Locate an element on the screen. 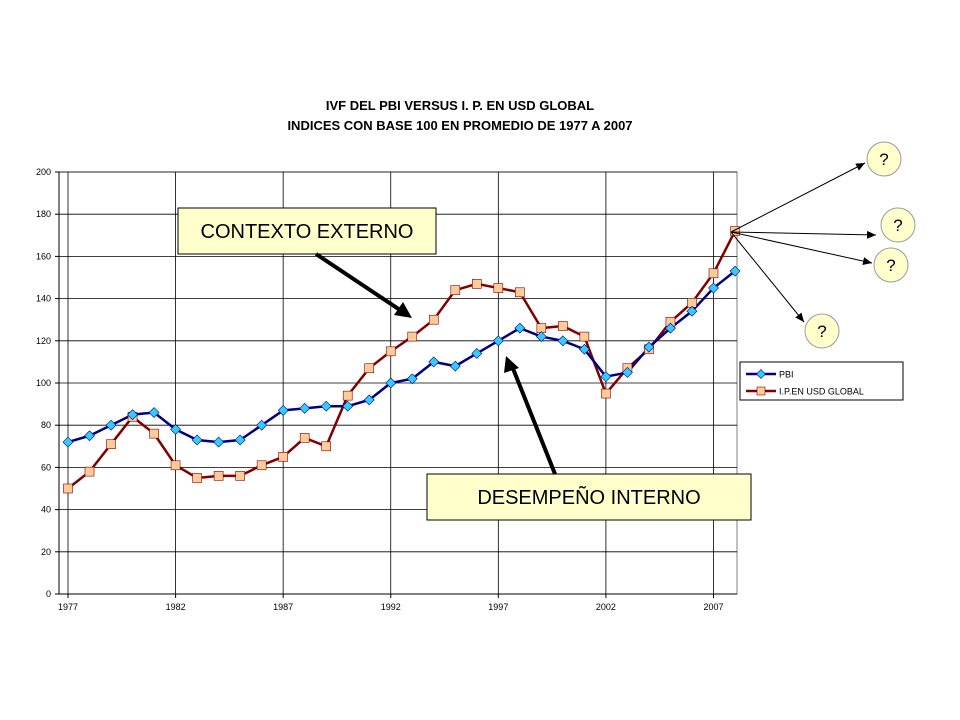 This screenshot has height=720, width=960. contexto-externo-arrow is located at coordinates (361, 284).